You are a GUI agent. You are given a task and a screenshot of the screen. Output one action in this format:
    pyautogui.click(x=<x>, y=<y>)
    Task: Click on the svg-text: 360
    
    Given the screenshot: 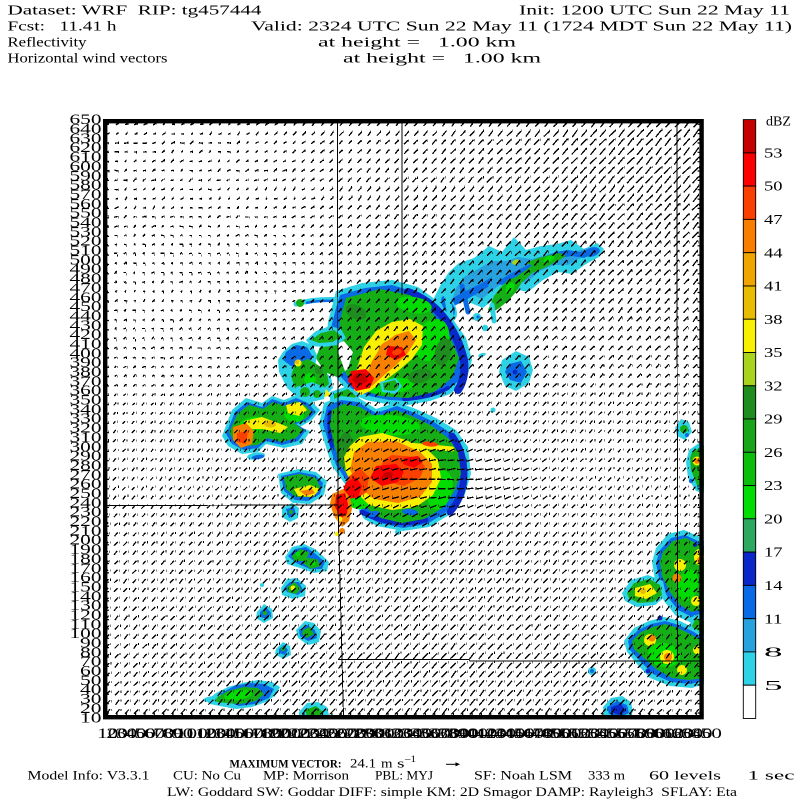 What is the action you would take?
    pyautogui.click(x=435, y=734)
    